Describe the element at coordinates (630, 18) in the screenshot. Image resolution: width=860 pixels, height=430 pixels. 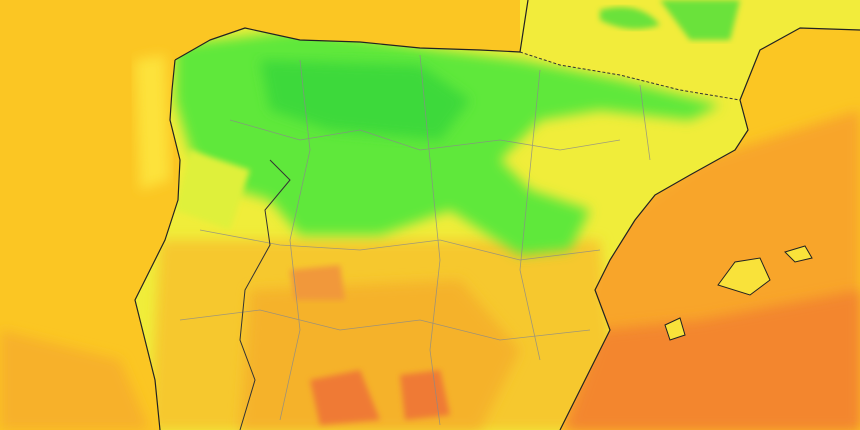
I see `france-green` at that location.